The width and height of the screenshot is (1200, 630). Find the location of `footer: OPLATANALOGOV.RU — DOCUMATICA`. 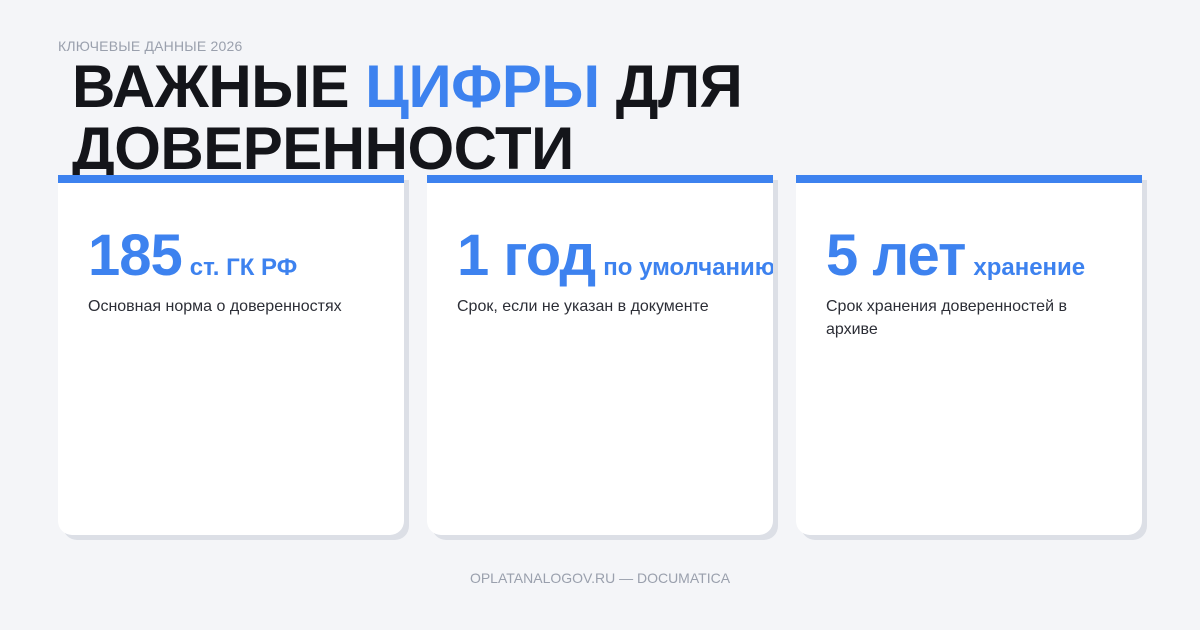

footer: OPLATANALOGOV.RU — DOCUMATICA is located at coordinates (600, 578).